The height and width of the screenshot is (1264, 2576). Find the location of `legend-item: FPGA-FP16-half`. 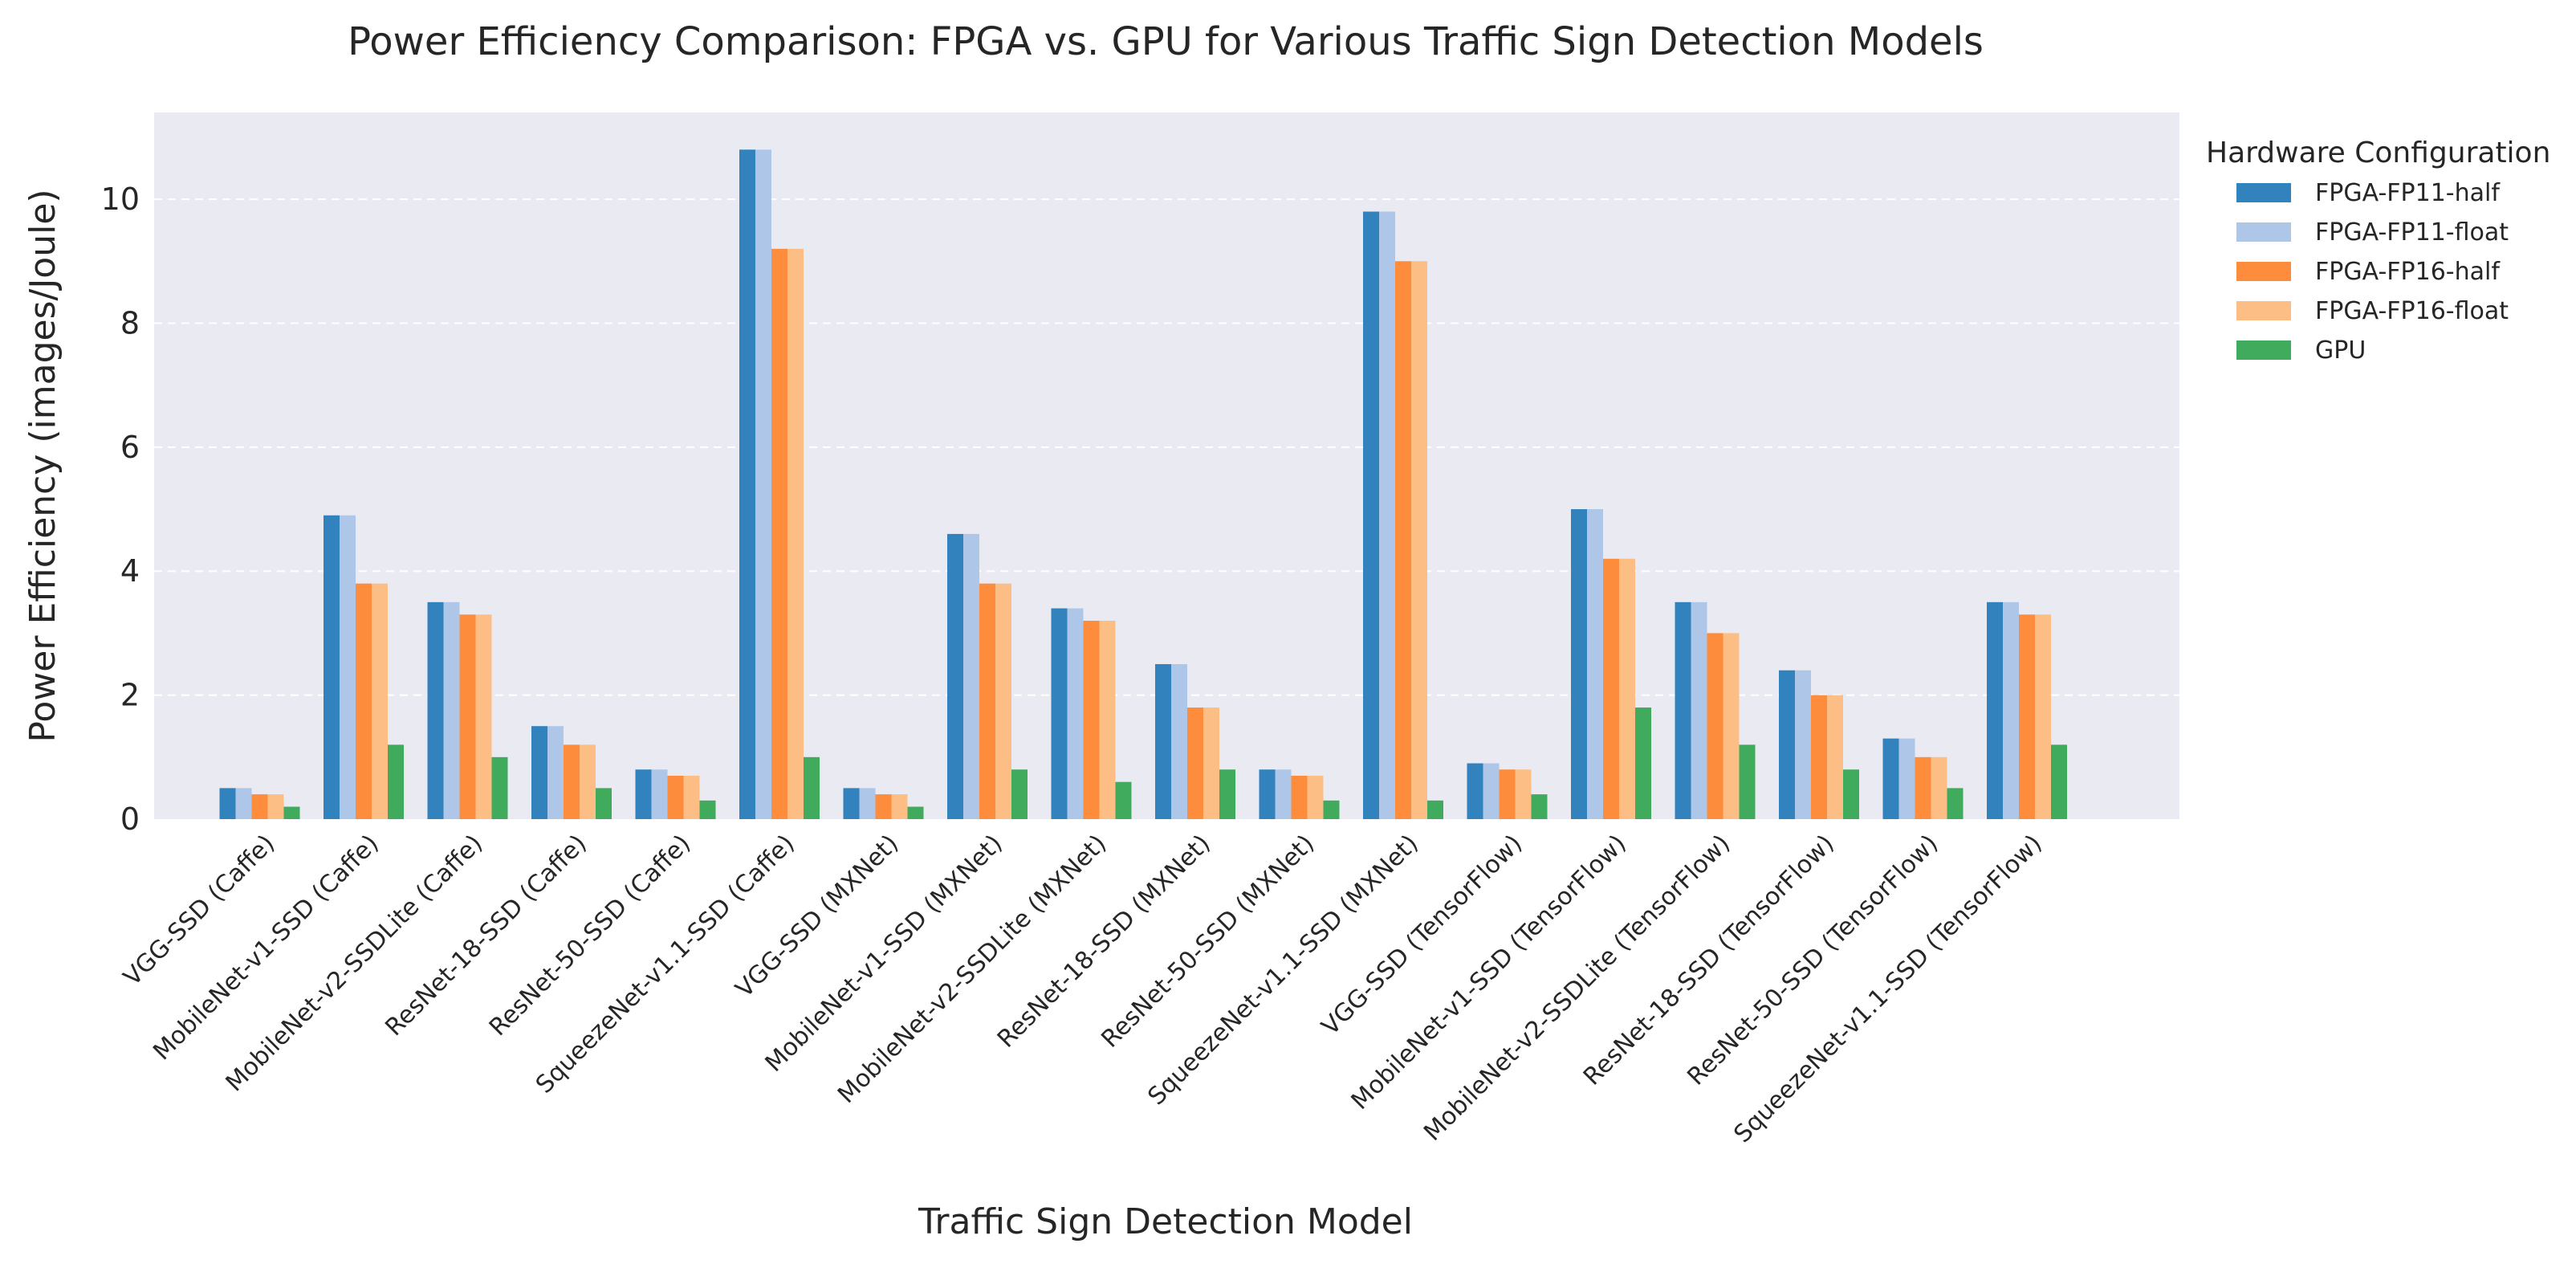

legend-item: FPGA-FP16-half is located at coordinates (2368, 272).